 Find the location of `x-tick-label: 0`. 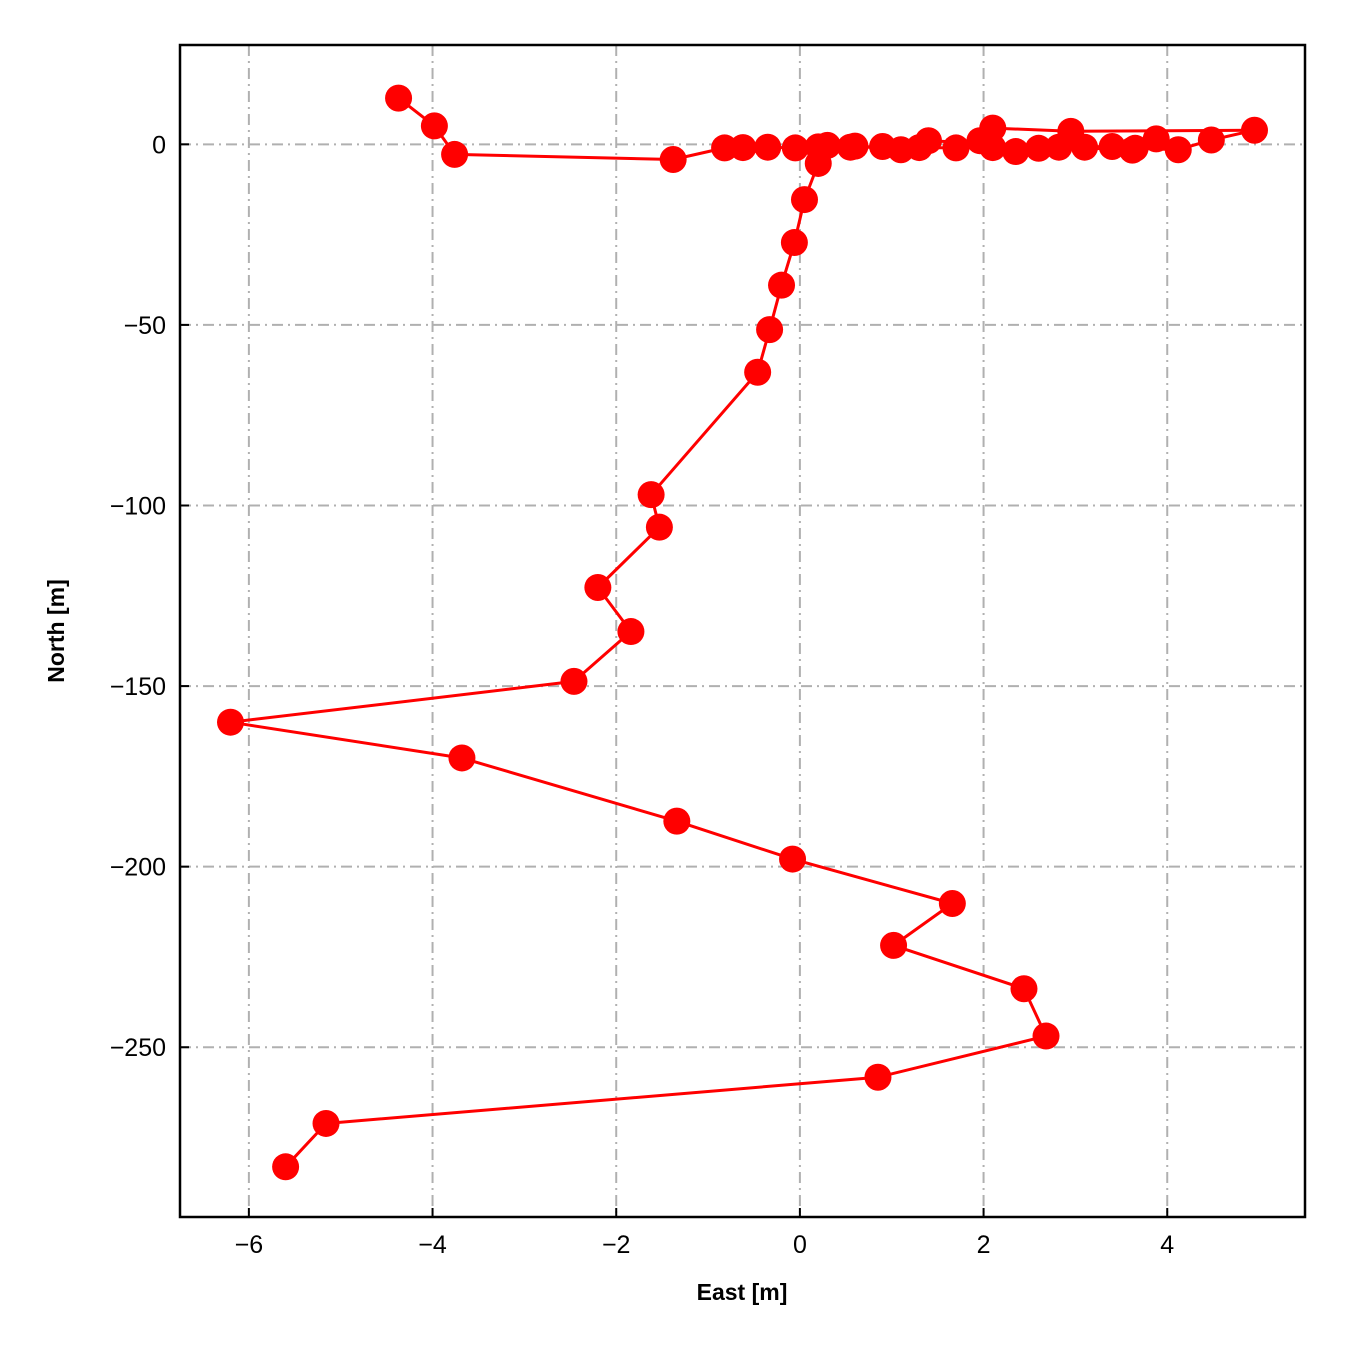

x-tick-label: 0 is located at coordinates (800, 1245).